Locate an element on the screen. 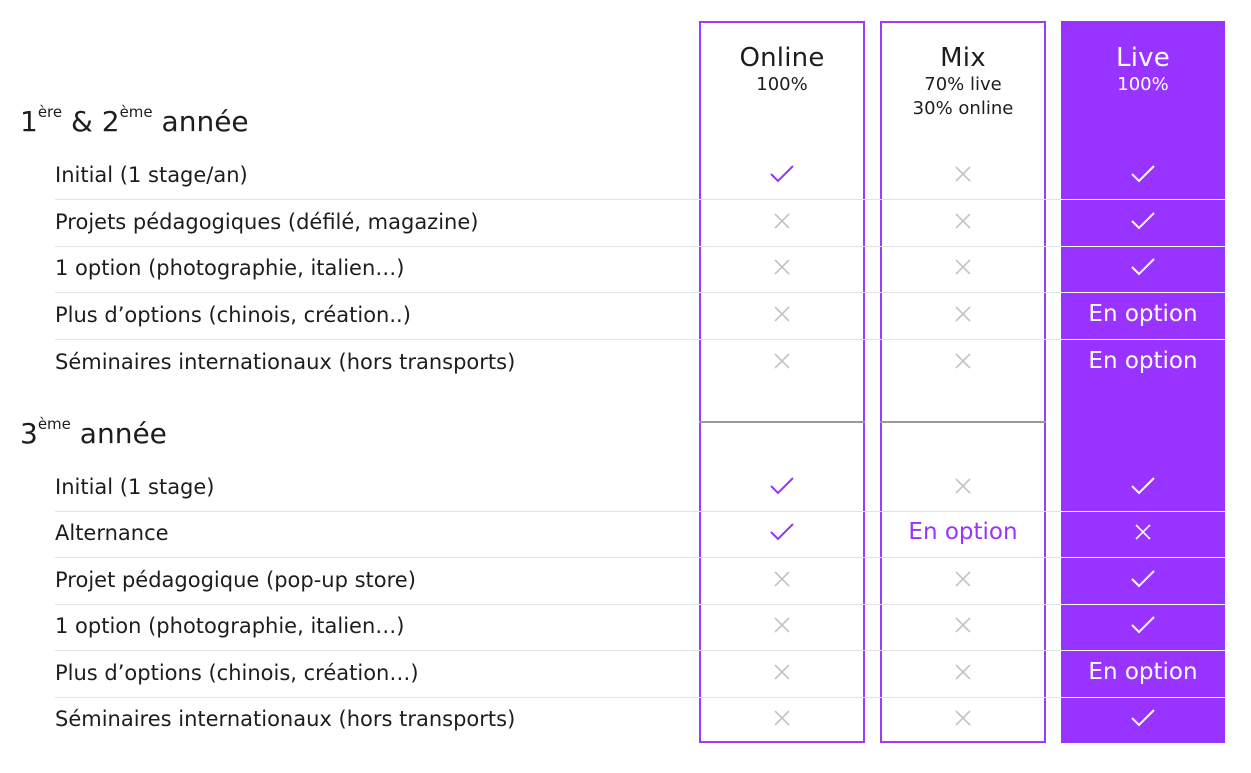 The image size is (1251, 773). column-live-header: Live 100% is located at coordinates (1143, 59).